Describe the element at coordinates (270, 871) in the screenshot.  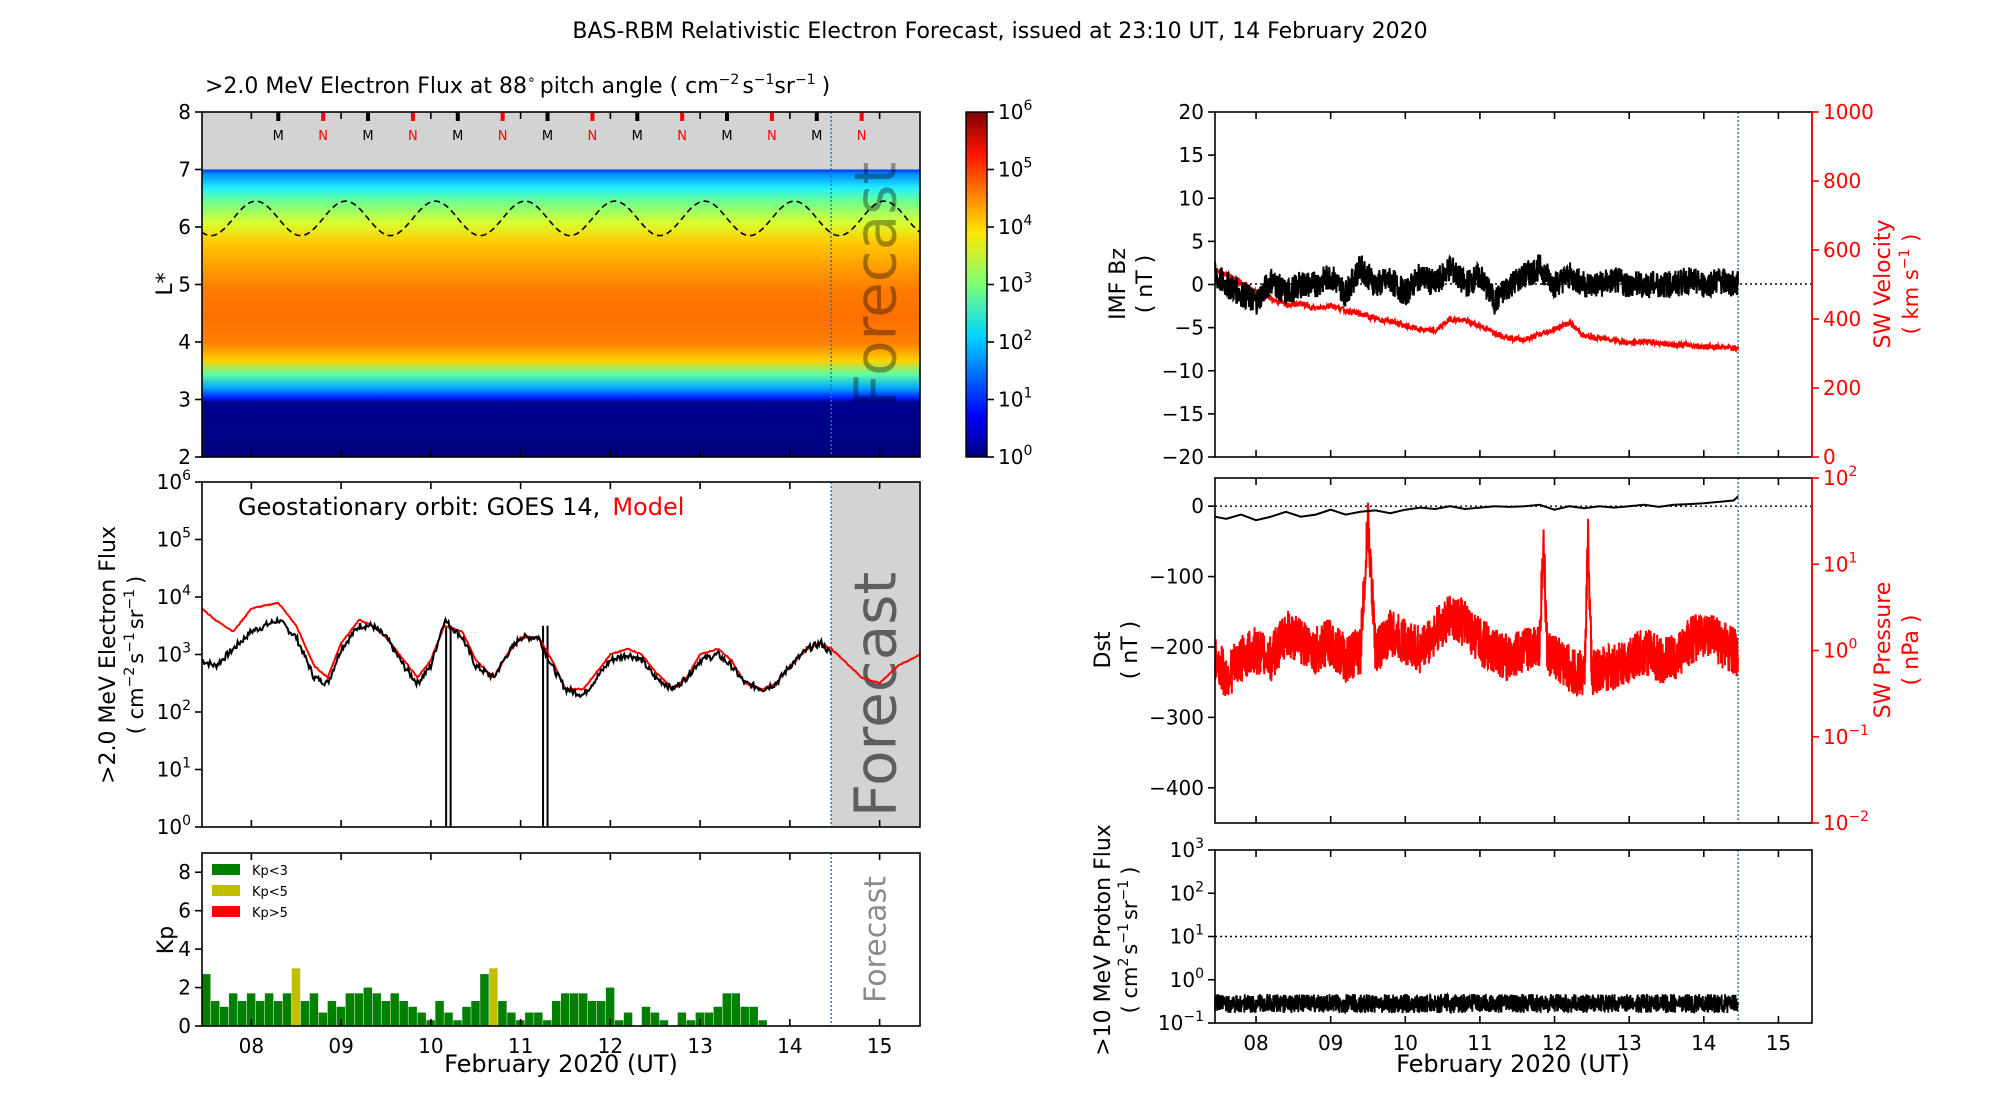
I see `legend-label-kp-low: Kp<3` at that location.